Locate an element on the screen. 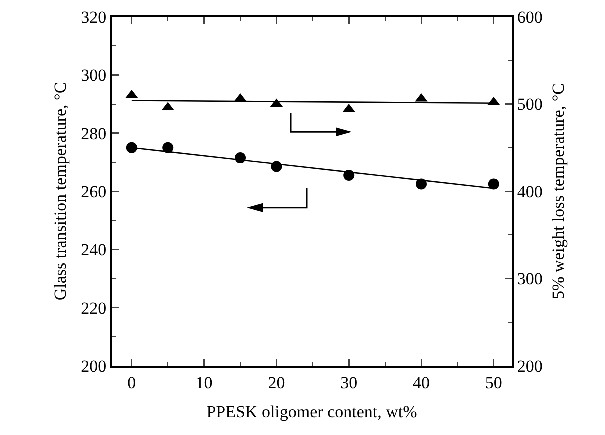 The height and width of the screenshot is (435, 605). x-tick-label: 30 is located at coordinates (349, 382).